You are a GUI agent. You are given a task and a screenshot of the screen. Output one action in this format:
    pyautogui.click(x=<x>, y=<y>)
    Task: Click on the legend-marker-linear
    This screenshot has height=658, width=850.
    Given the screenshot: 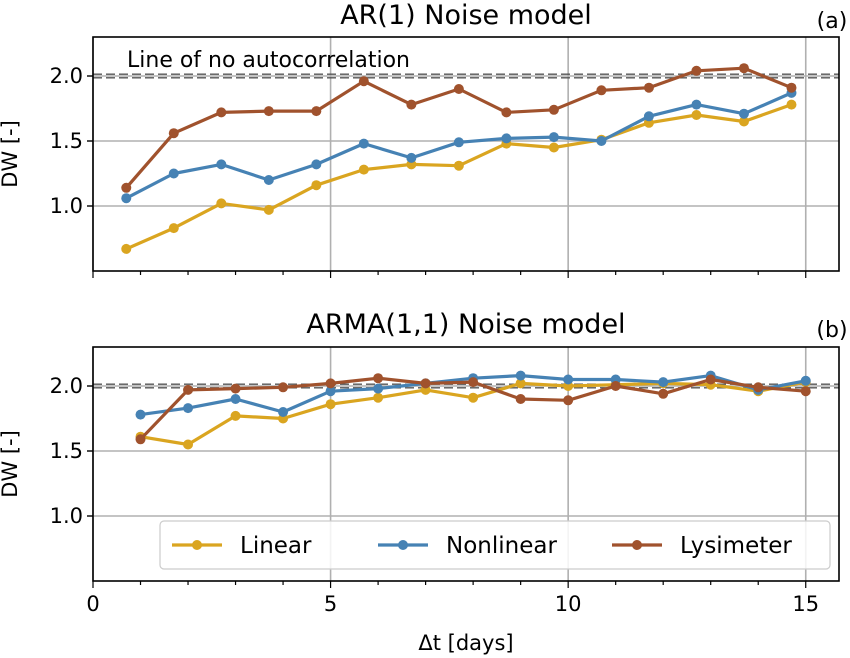 What is the action you would take?
    pyautogui.click(x=197, y=545)
    